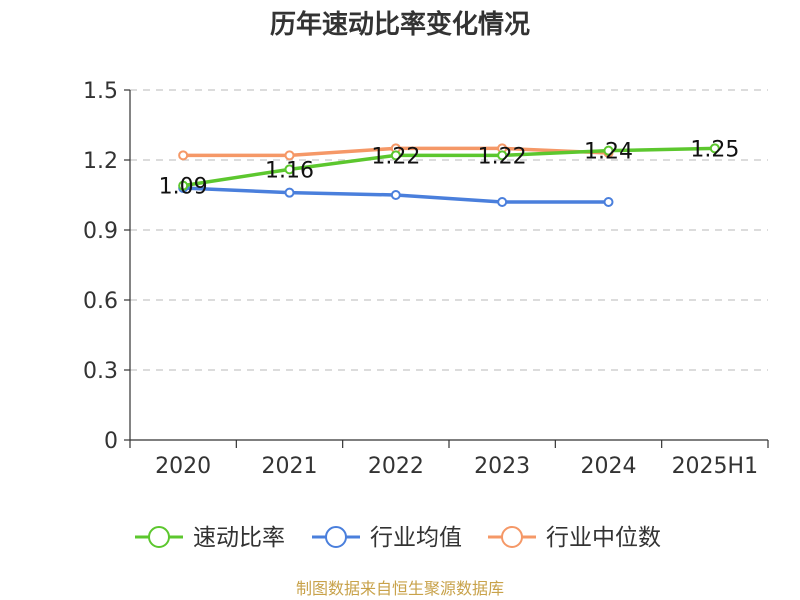 The width and height of the screenshot is (800, 600). Describe the element at coordinates (290, 466) in the screenshot. I see `x-tick-label: 2021` at that location.